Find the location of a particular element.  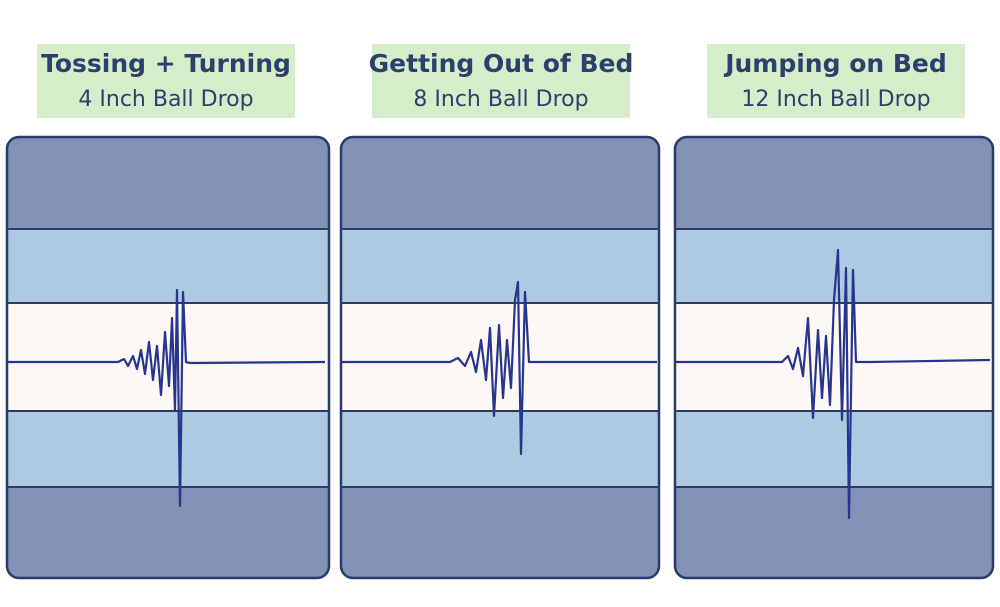

panel-title: Jumping on Bed is located at coordinates (835, 63).